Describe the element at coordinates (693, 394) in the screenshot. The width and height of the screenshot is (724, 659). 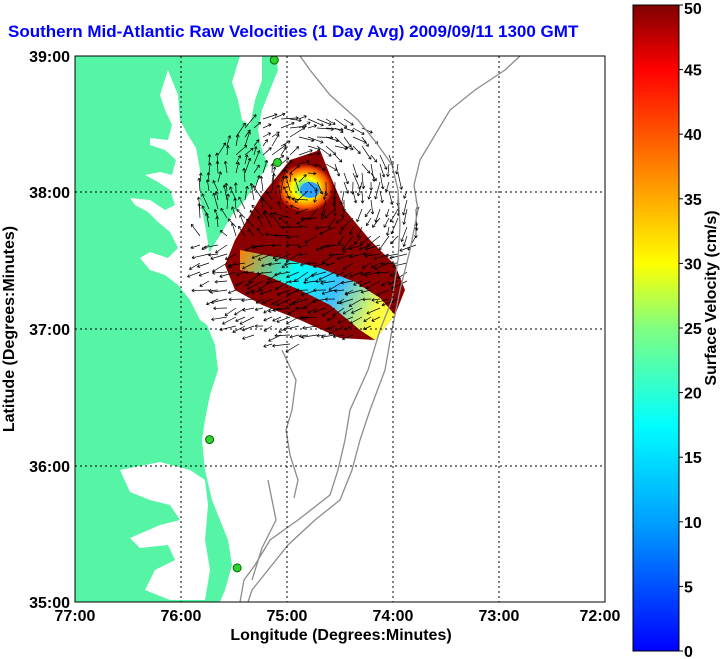
I see `colorbar-tick-label: 20` at that location.